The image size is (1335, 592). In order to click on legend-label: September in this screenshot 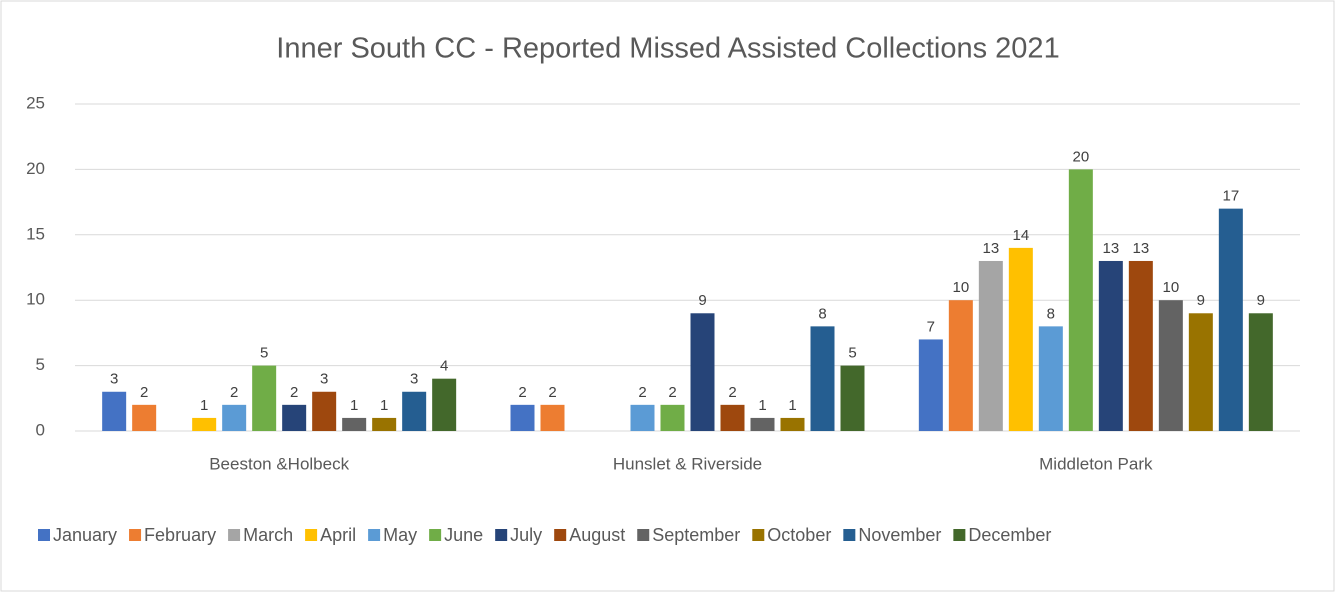, I will do `click(696, 535)`.